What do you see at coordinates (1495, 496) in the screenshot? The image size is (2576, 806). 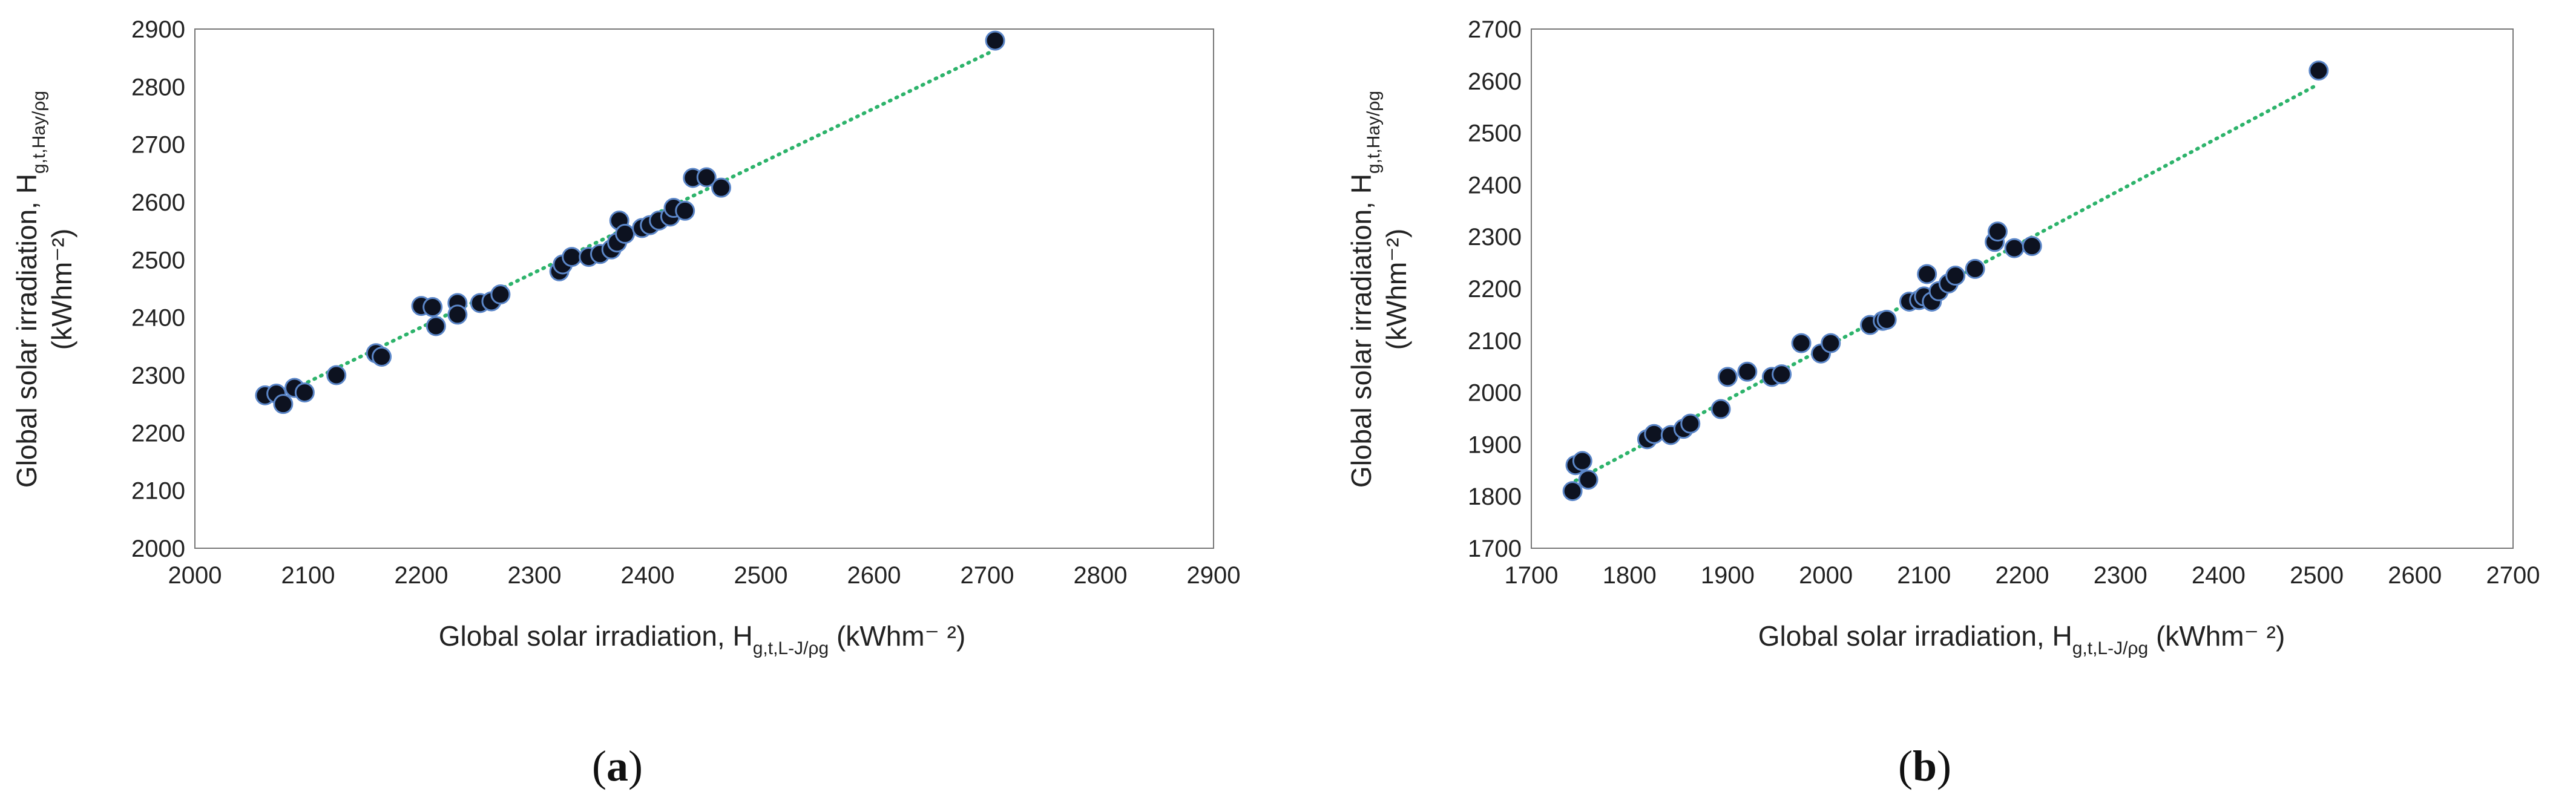 I see `y-tick-label: 1800` at bounding box center [1495, 496].